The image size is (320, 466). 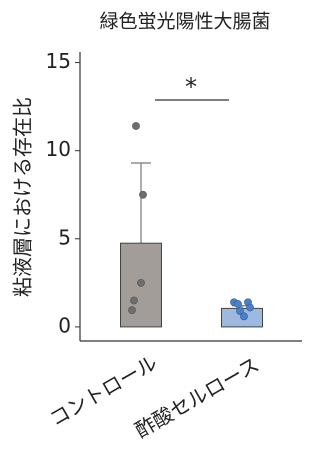 I want to click on y-tick-label: 10, so click(x=58, y=149).